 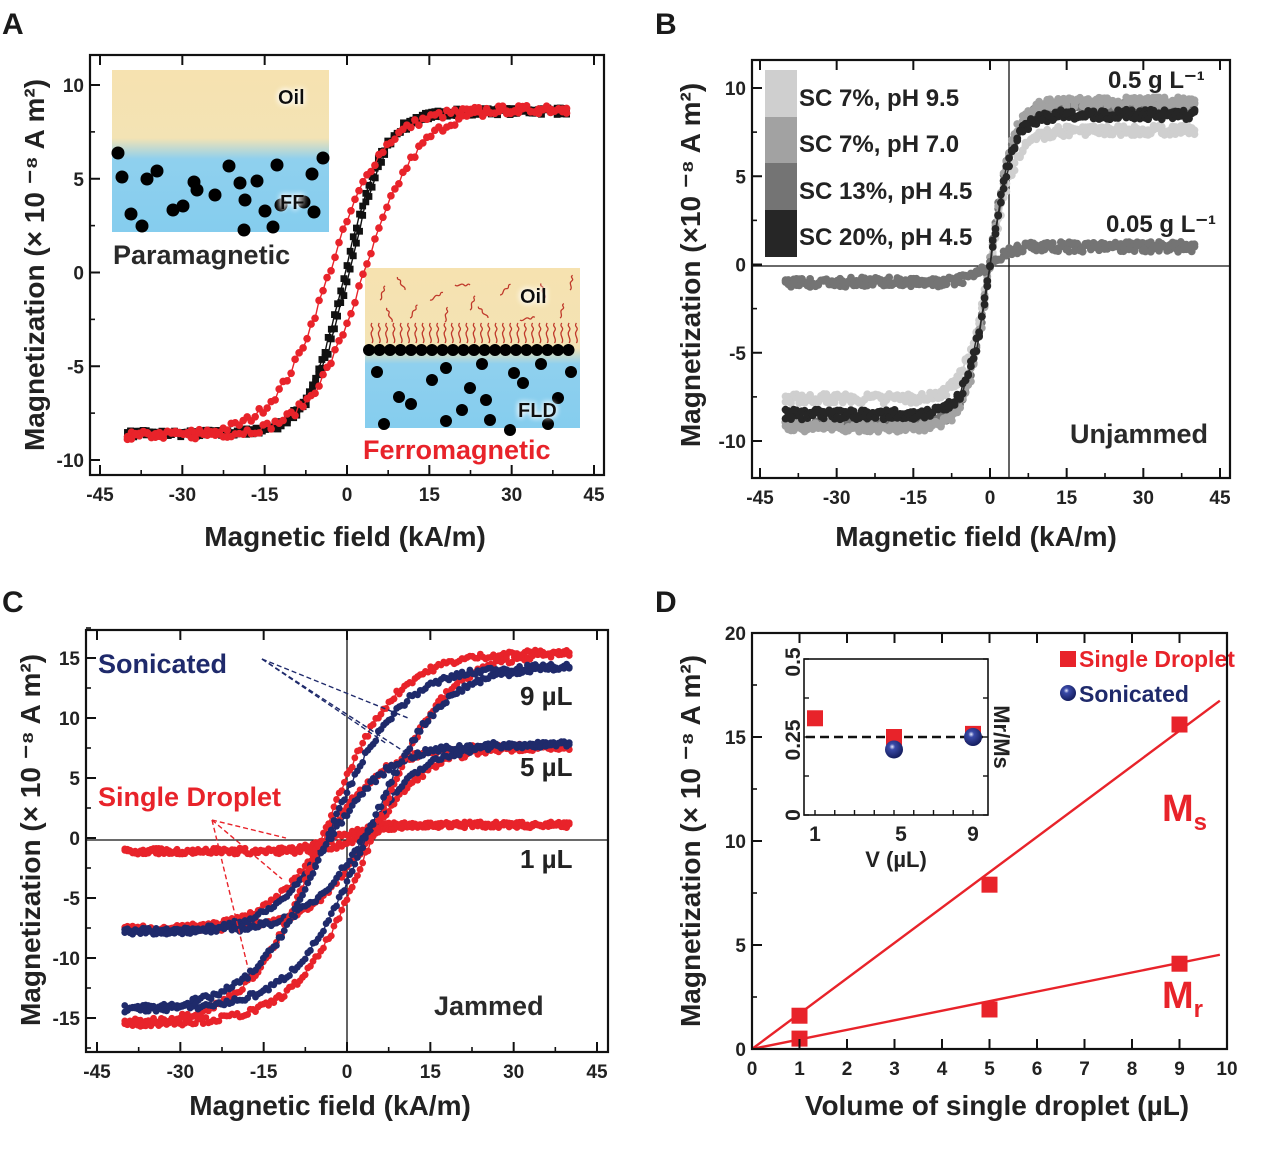 I want to click on volume-label-1: 1 µL, so click(x=546, y=859).